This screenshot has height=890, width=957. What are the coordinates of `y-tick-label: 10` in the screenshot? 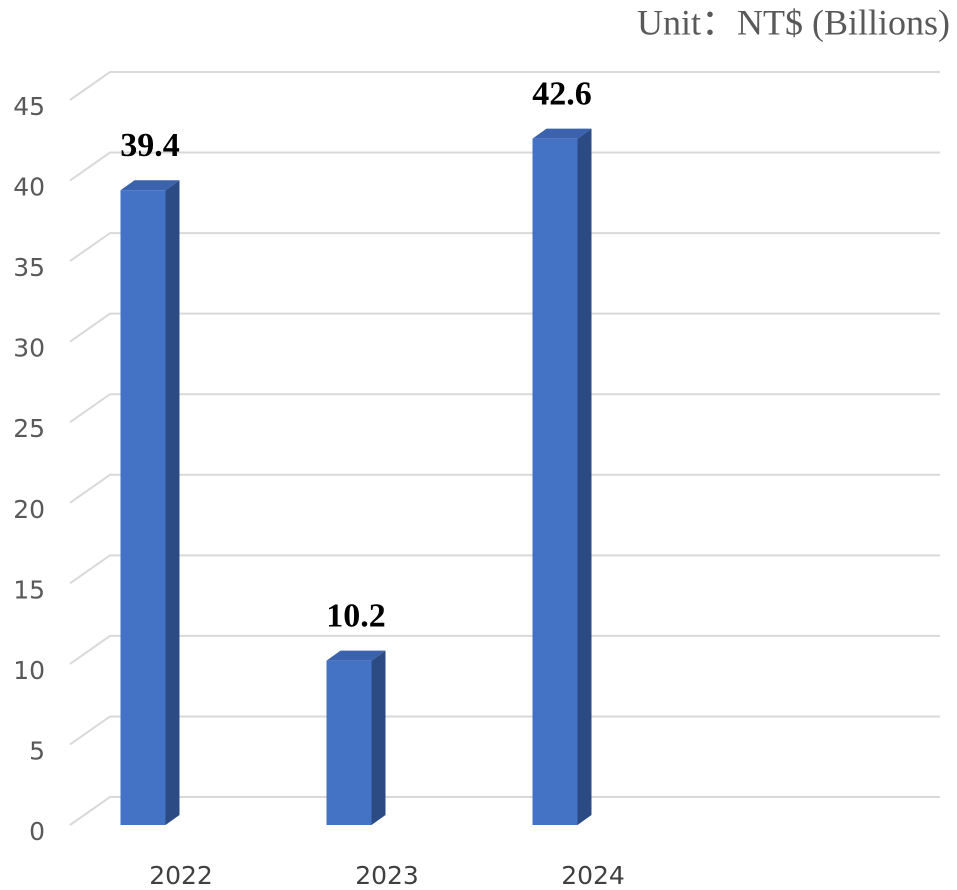 It's located at (29, 670).